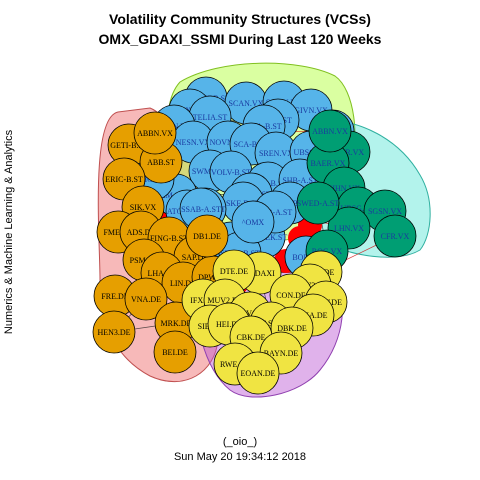  What do you see at coordinates (328, 163) in the screenshot?
I see `graph-node-label: BAER.VX` at bounding box center [328, 163].